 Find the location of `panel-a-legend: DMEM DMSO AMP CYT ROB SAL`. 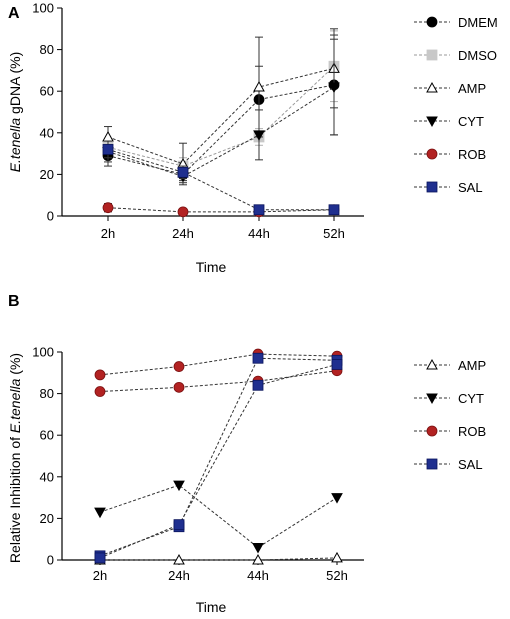

panel-a-legend: DMEM DMSO AMP CYT ROB SAL is located at coordinates (456, 105).